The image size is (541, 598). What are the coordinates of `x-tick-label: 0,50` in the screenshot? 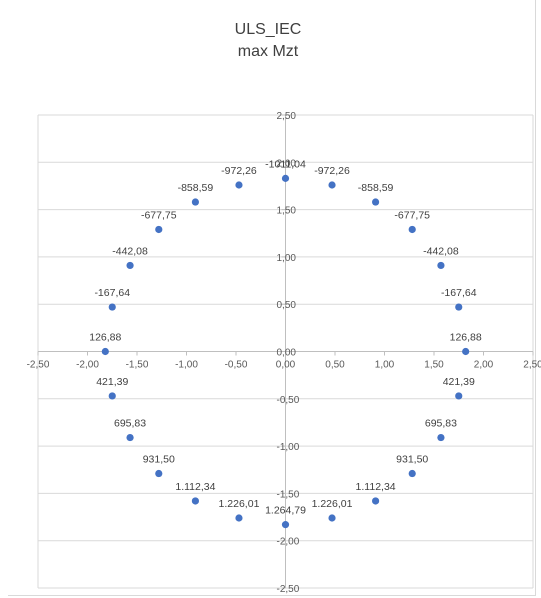 It's located at (335, 365).